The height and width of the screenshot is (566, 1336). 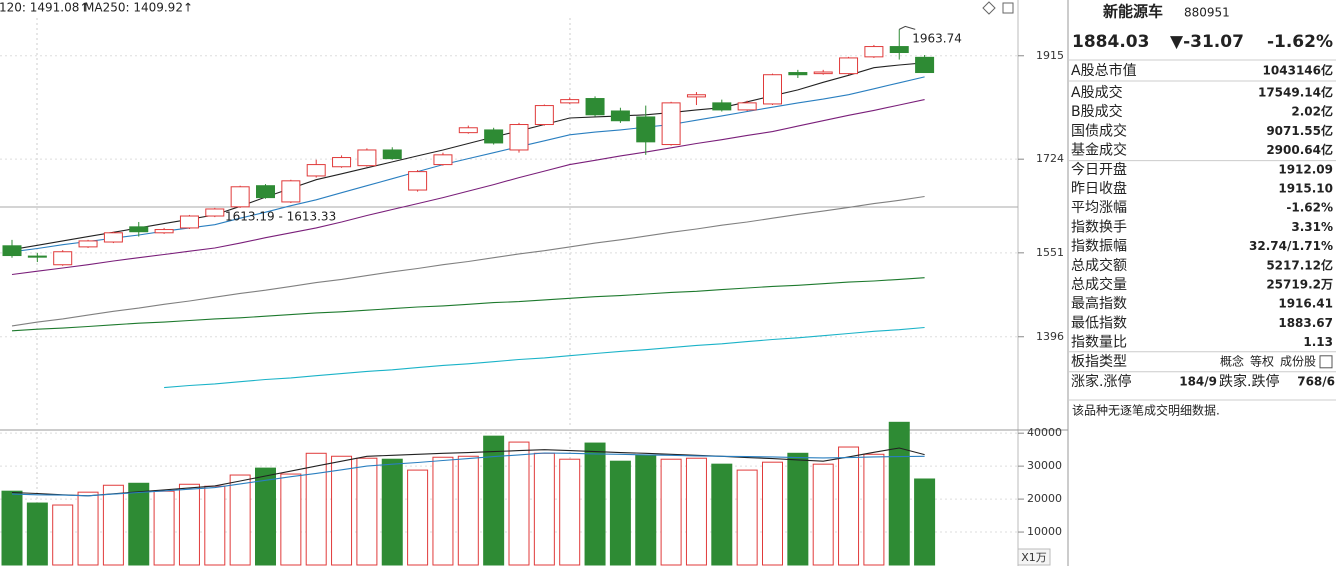 What do you see at coordinates (280, 217) in the screenshot?
I see `crosshair-annotation: 1613.19 - 1613.33` at bounding box center [280, 217].